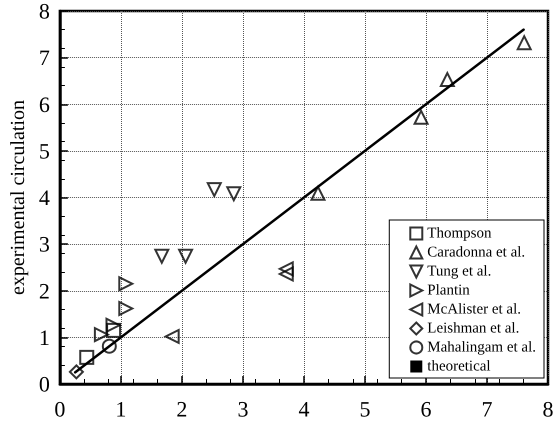 This screenshot has width=558, height=435. Describe the element at coordinates (481, 348) in the screenshot. I see `legend-label: Mahalingam et al.` at that location.